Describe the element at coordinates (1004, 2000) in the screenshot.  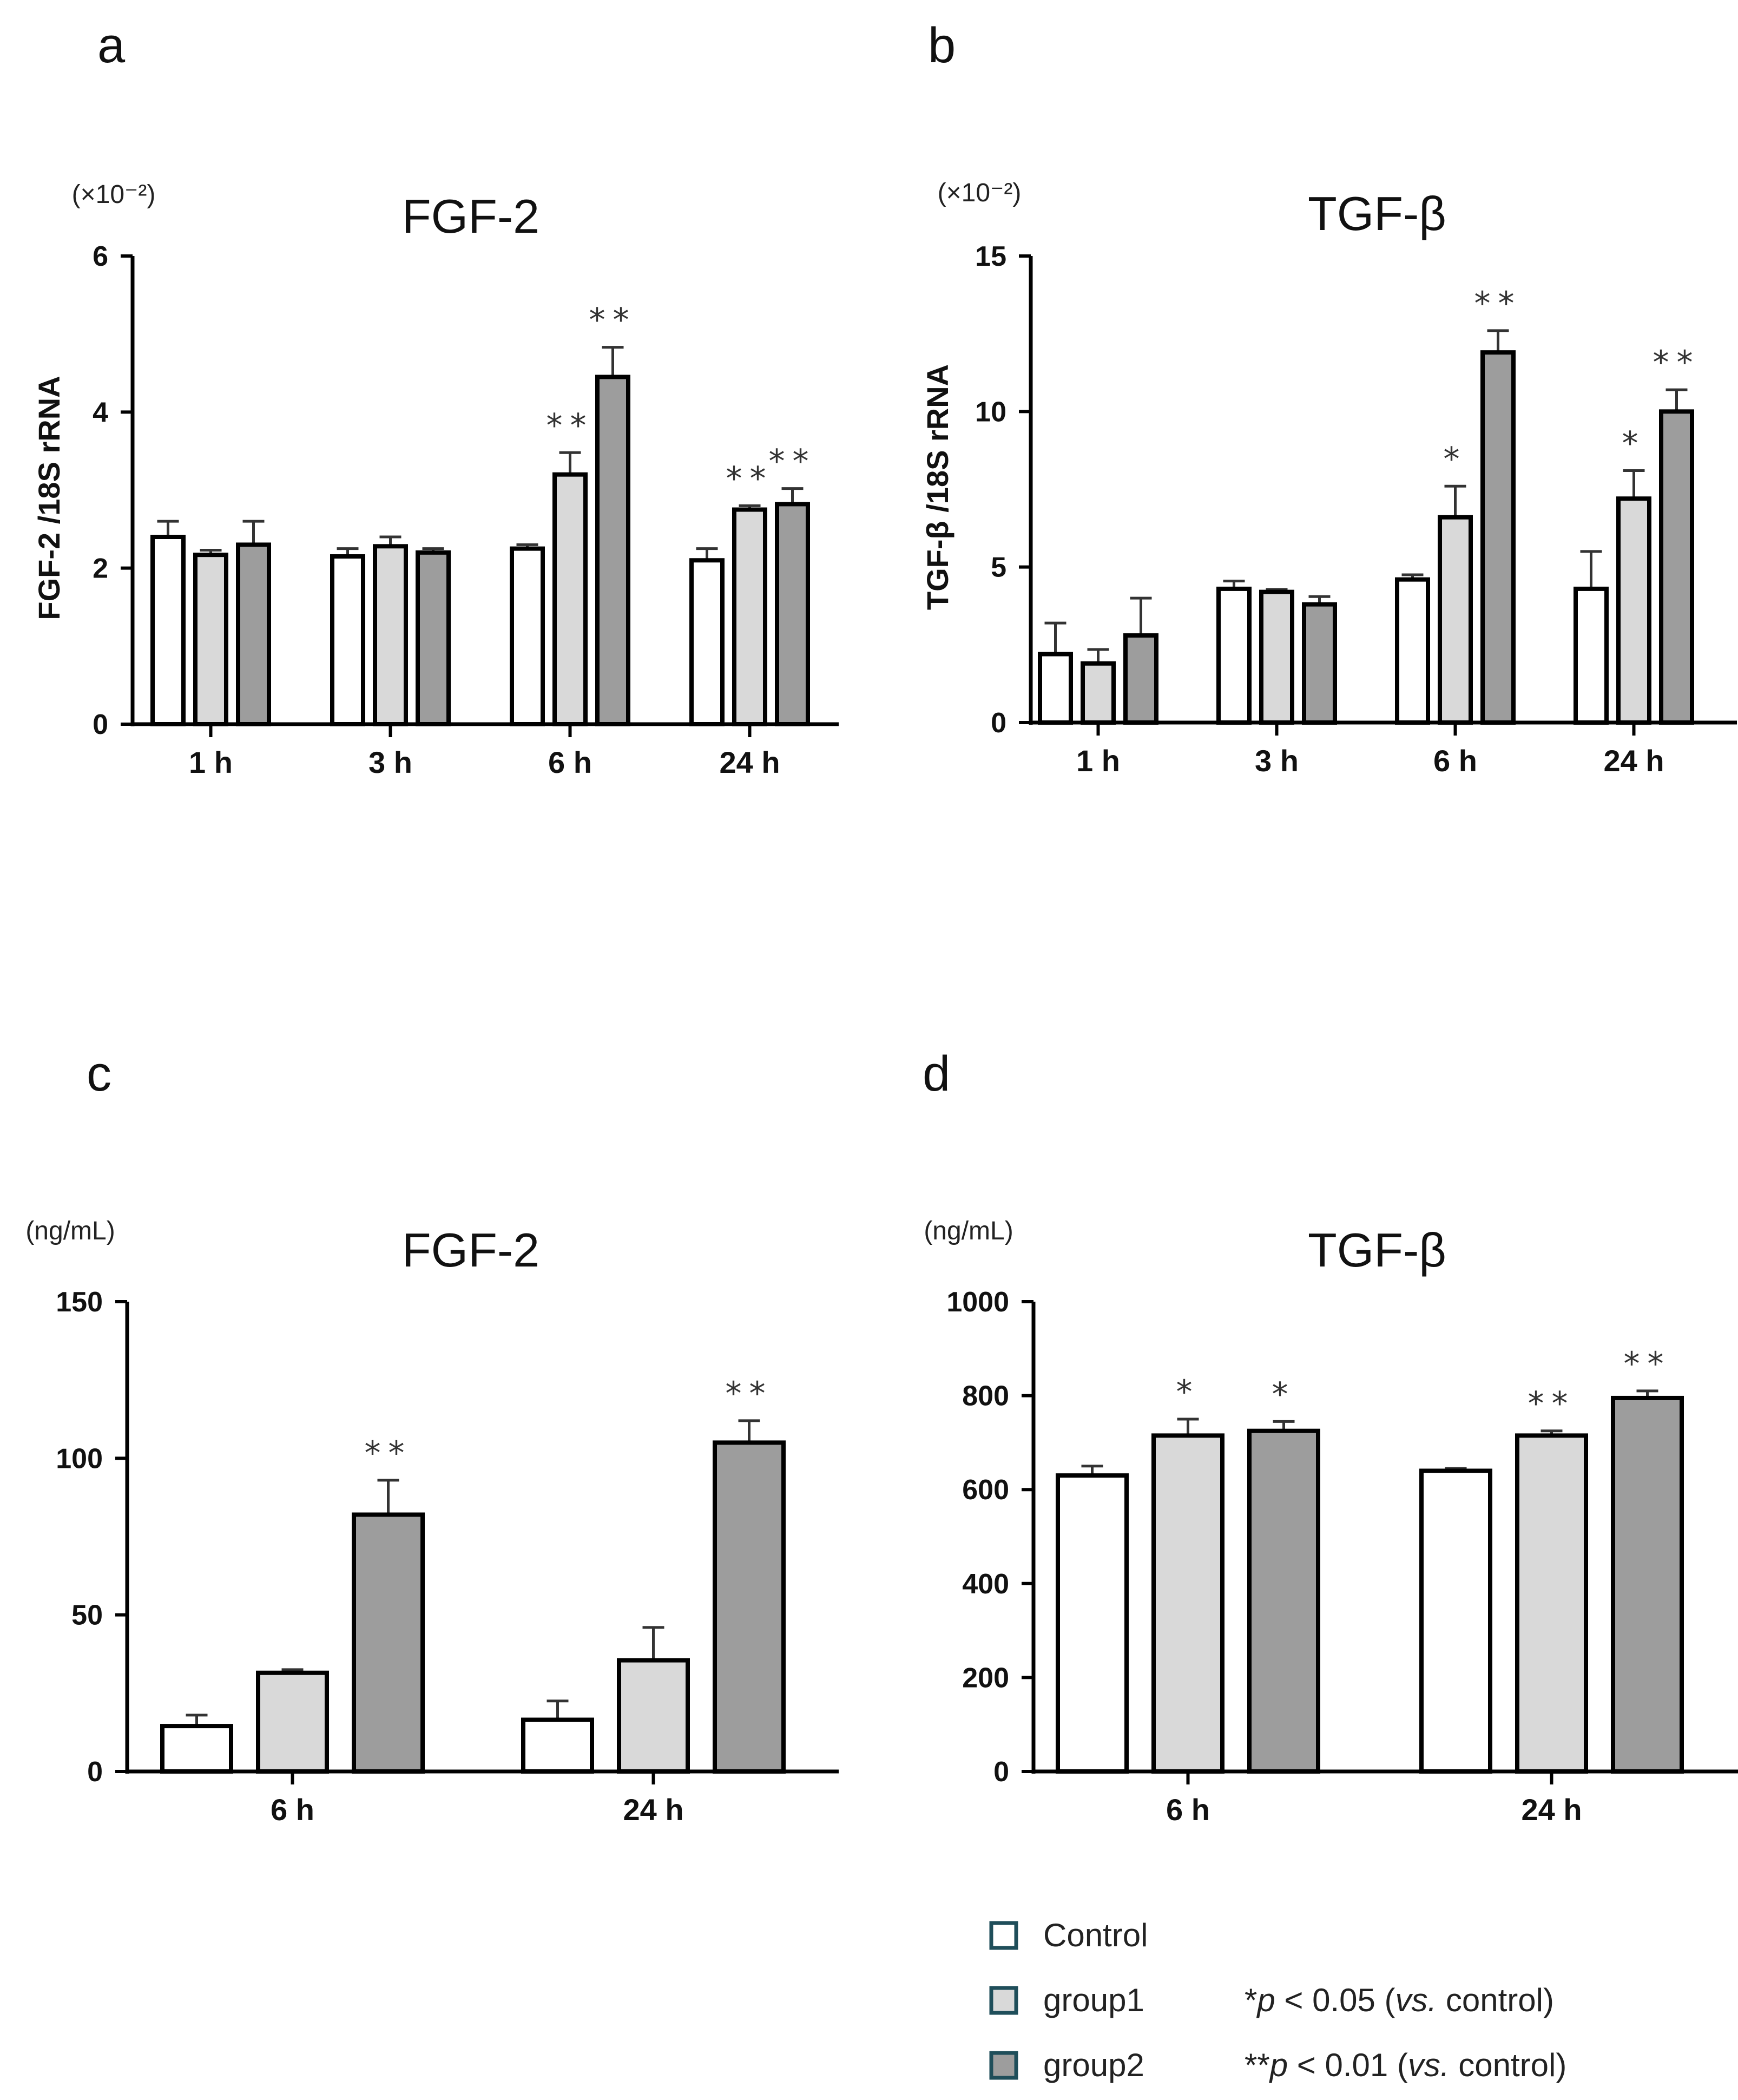
I see `legend-swatch-group1` at that location.